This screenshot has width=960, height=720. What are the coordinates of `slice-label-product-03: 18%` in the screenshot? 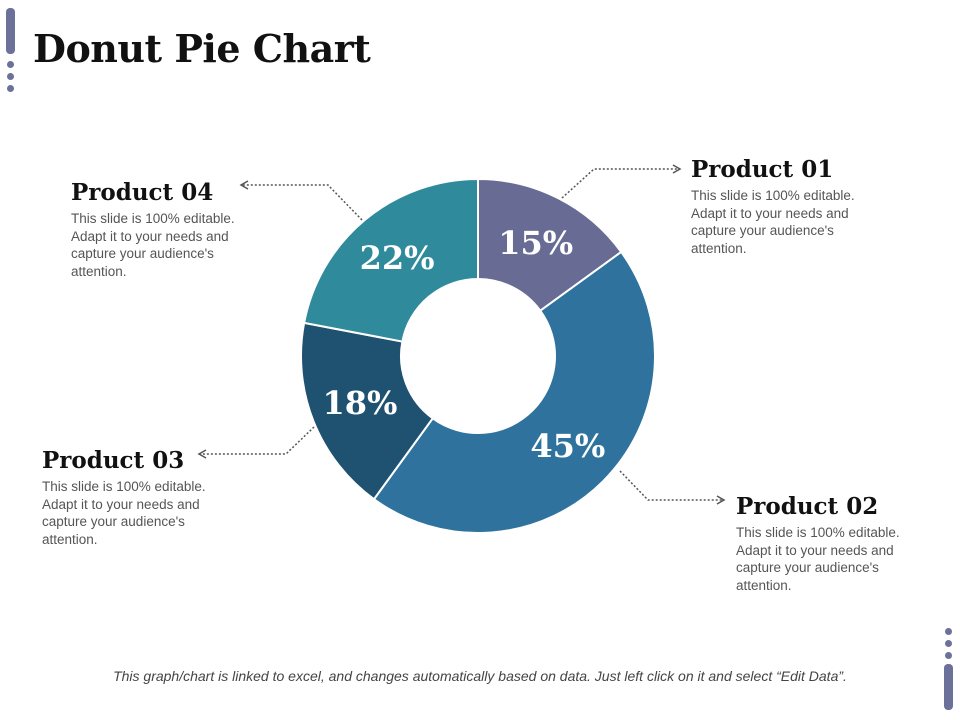 It's located at (359, 403).